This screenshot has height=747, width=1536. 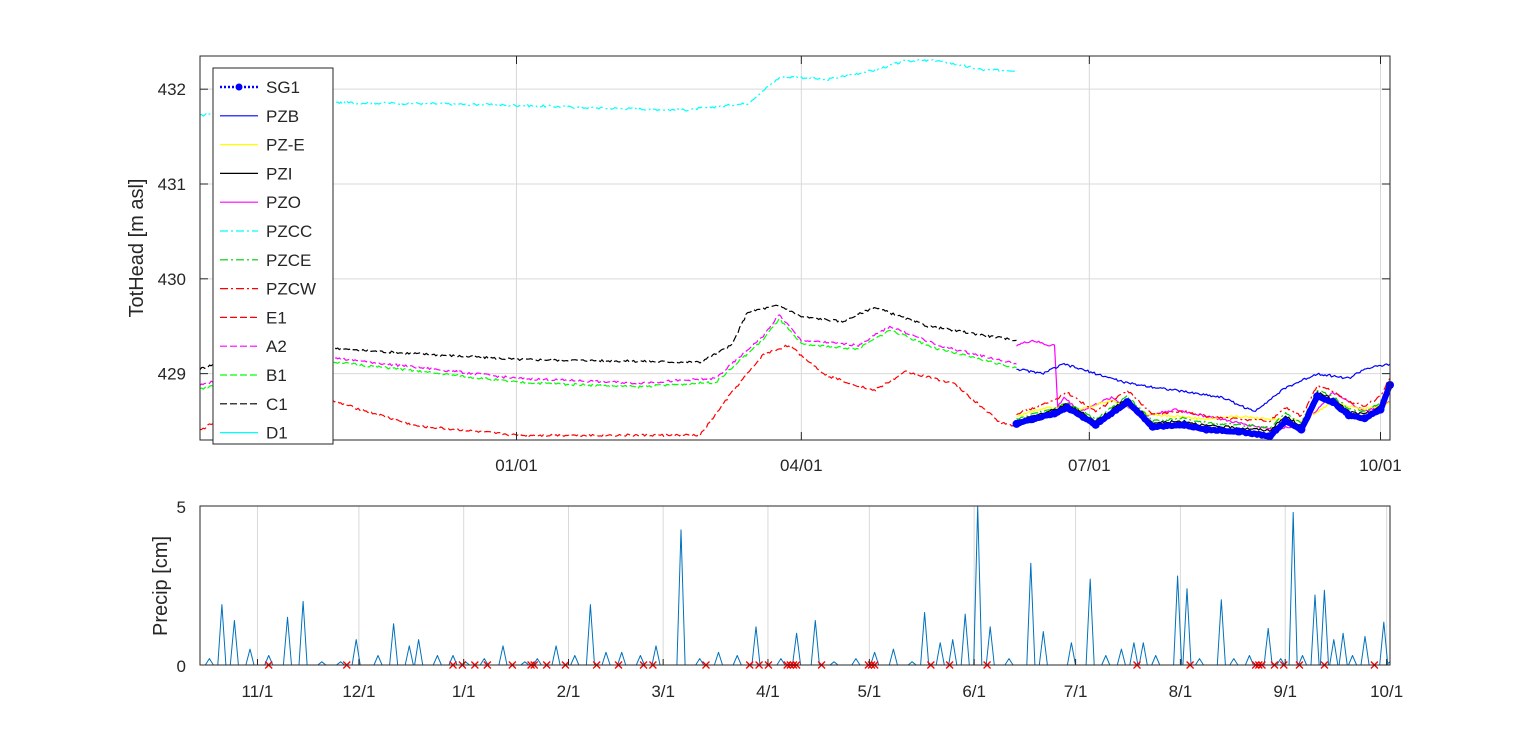 What do you see at coordinates (768, 691) in the screenshot?
I see `precip-x-tick-label: 4/1` at bounding box center [768, 691].